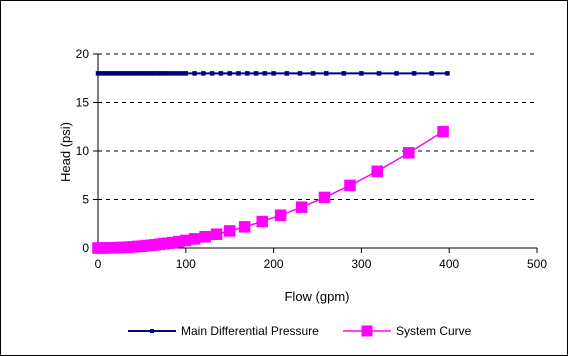 Image resolution: width=568 pixels, height=356 pixels. I want to click on x-tick-label: 100, so click(186, 264).